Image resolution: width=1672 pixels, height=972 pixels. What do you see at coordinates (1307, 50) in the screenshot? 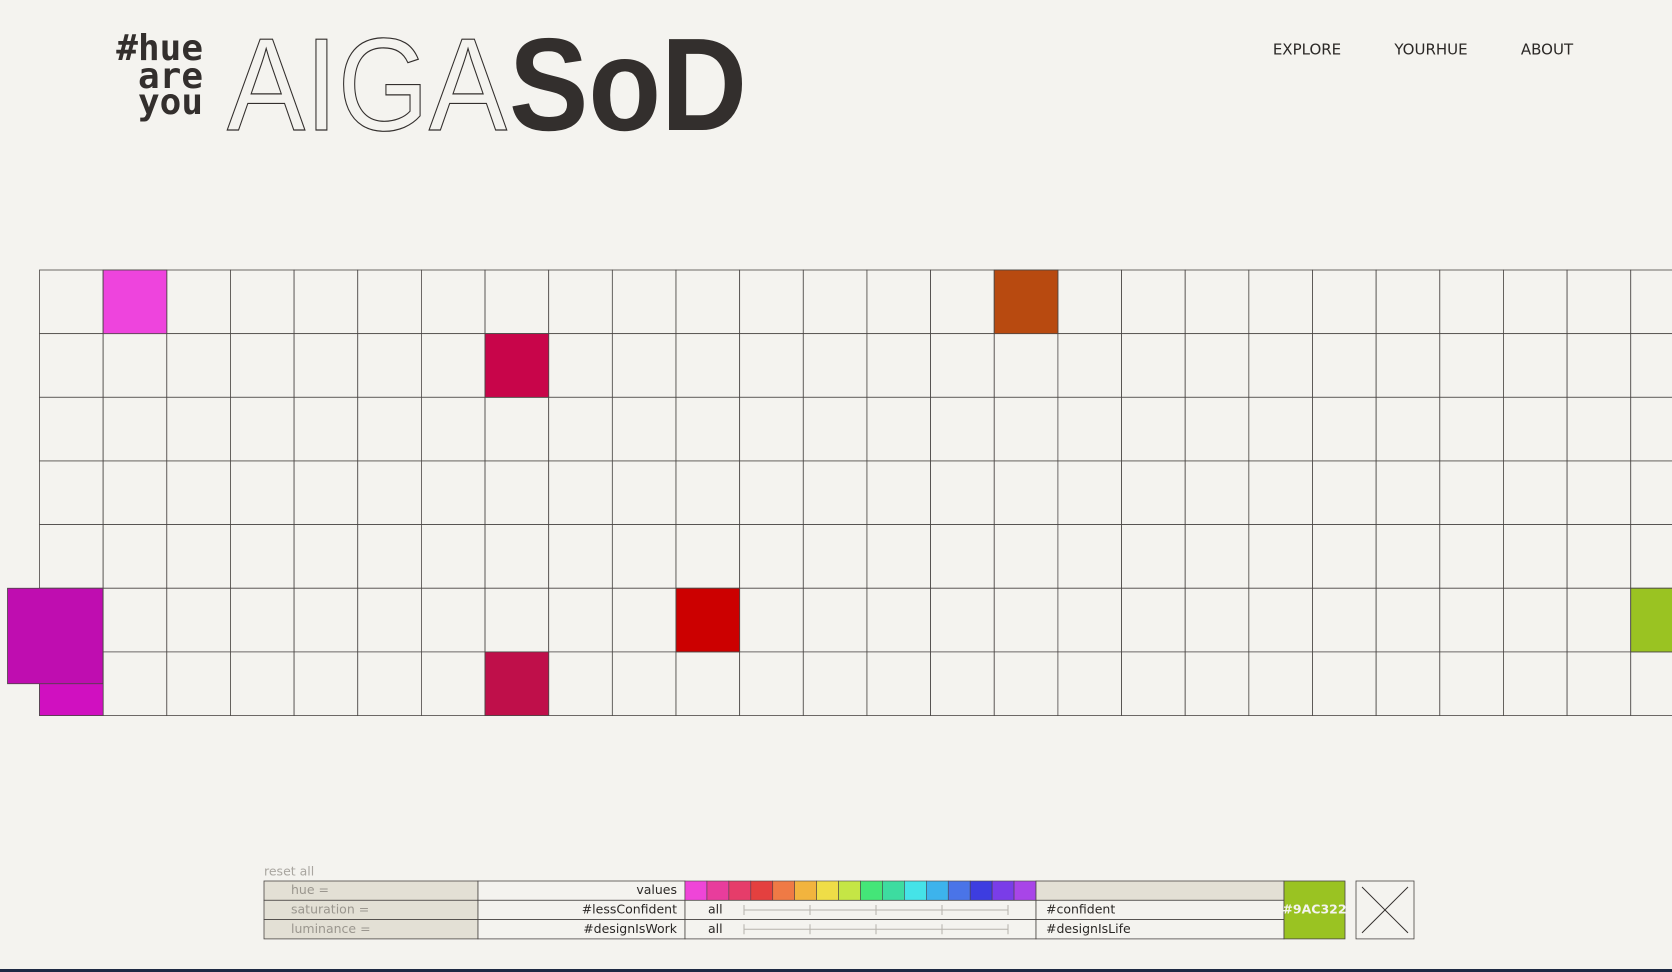
I see `nav-link: EXPLORE` at bounding box center [1307, 50].